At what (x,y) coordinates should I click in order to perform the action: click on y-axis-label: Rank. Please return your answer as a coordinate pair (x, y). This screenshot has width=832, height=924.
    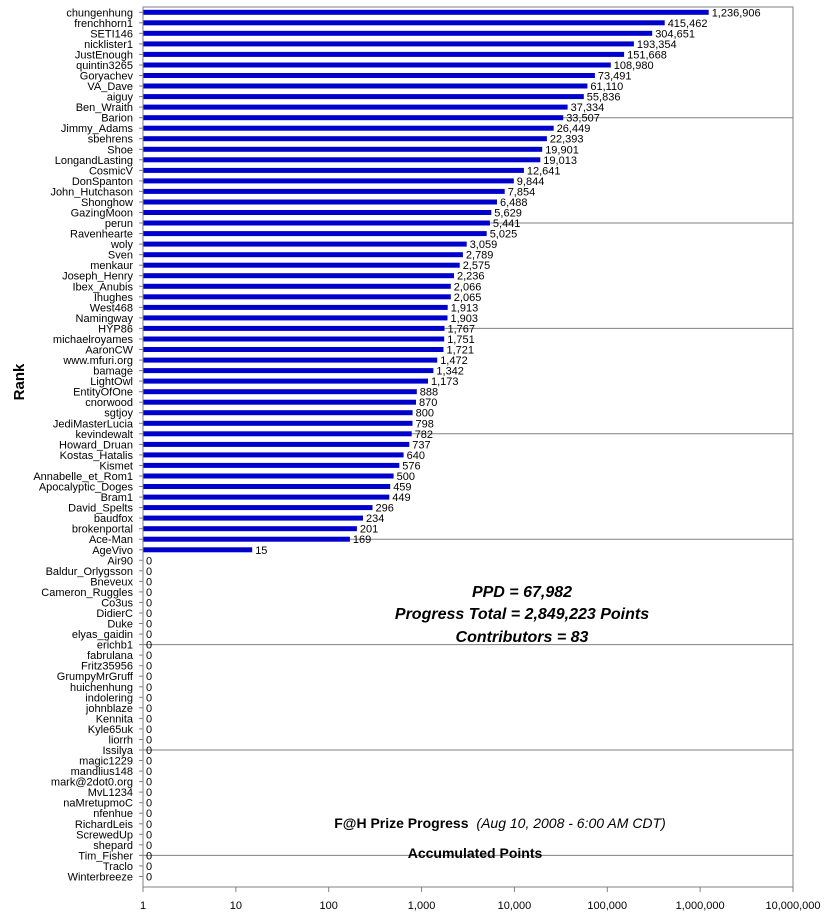
    Looking at the image, I should click on (19, 381).